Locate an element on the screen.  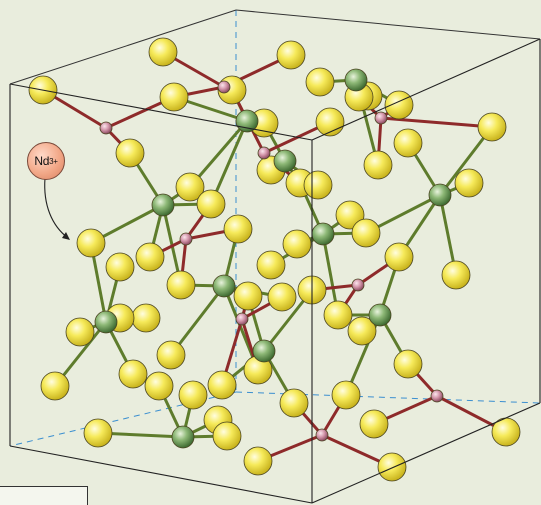
label-arrow is located at coordinates (57, 208).